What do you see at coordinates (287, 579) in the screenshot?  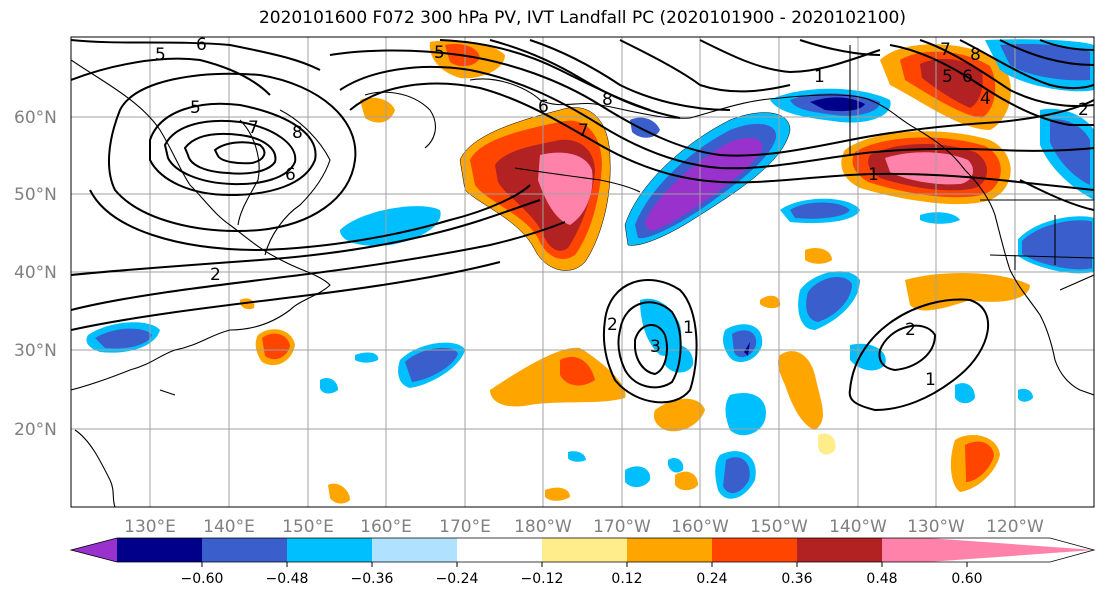 I see `colorbar-tick-label: −0.48` at bounding box center [287, 579].